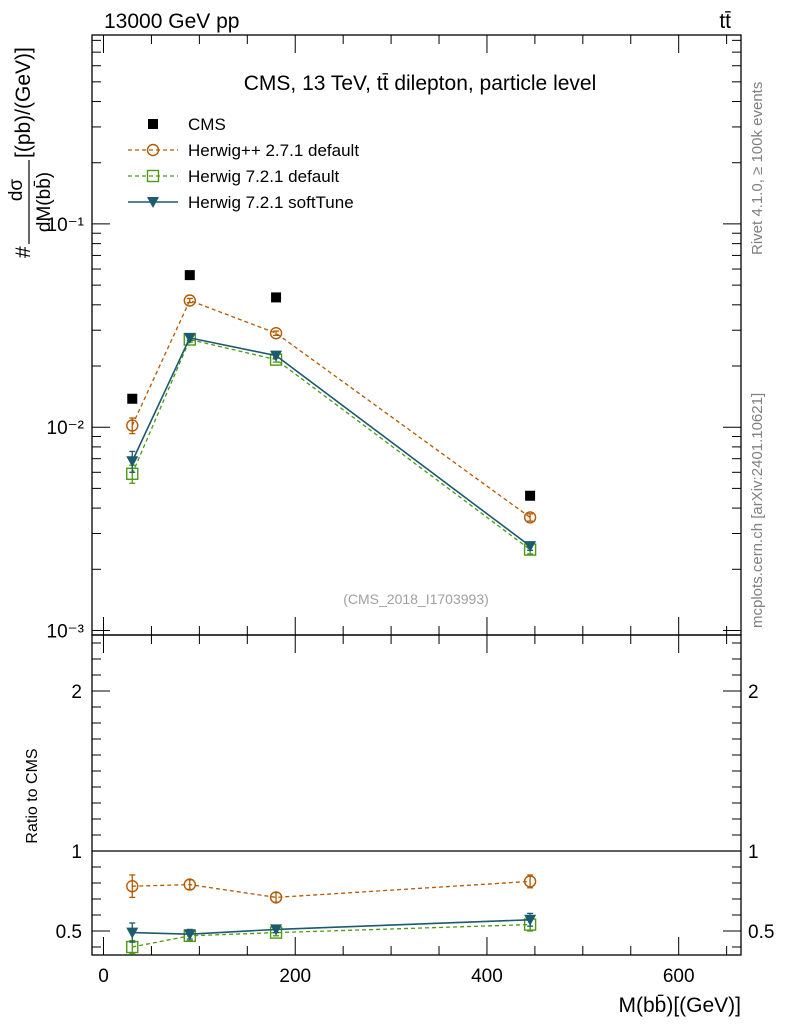 The image size is (786, 1024). I want to click on side-label-rivet: Rivet 4.1.0, ≥ 100k events, so click(757, 168).